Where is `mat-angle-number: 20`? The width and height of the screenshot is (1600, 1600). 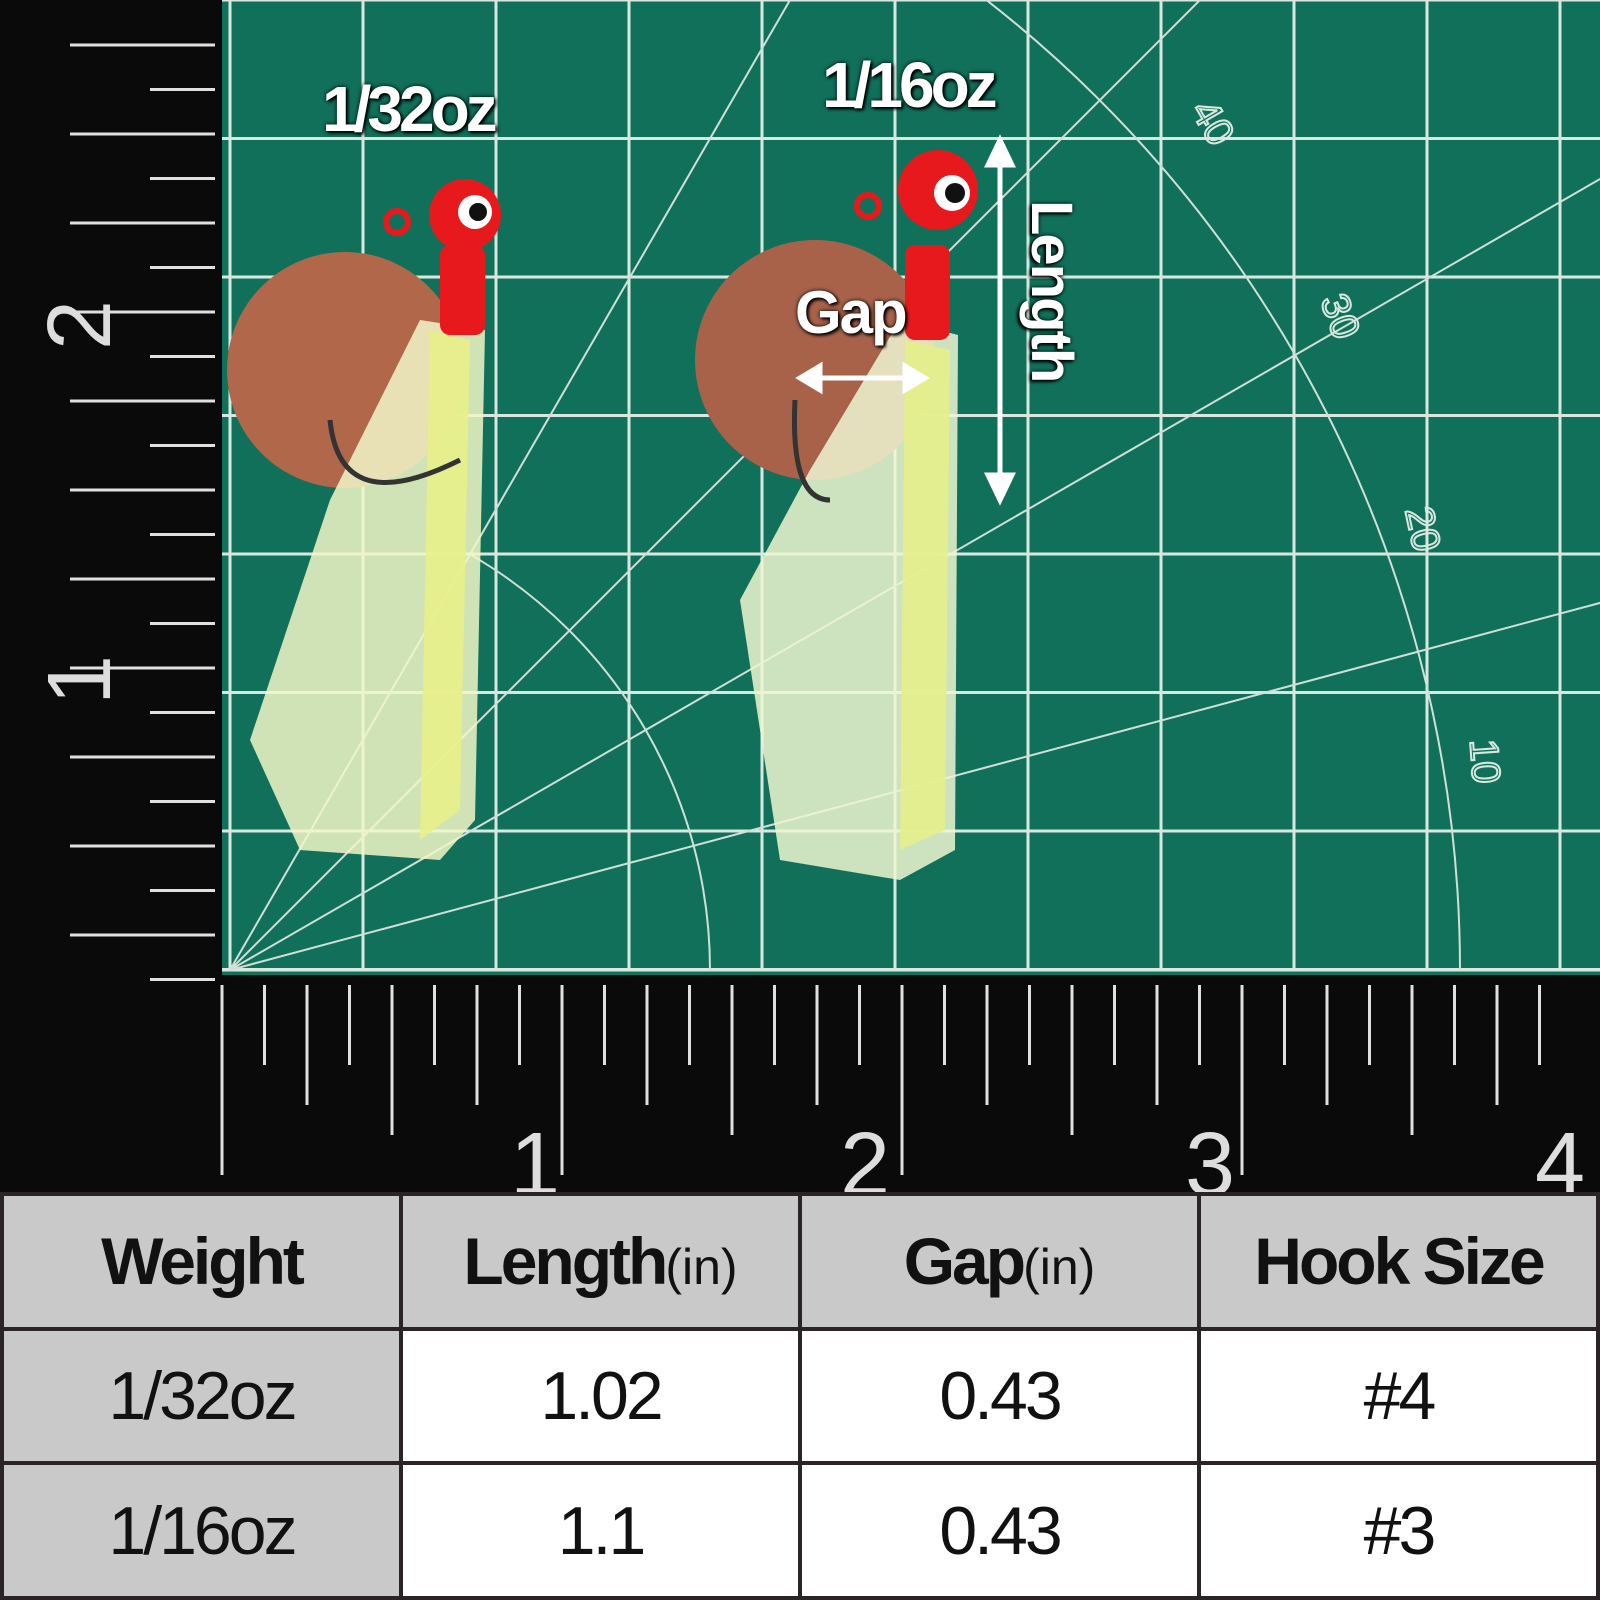
mat-angle-number: 20 is located at coordinates (1422, 529).